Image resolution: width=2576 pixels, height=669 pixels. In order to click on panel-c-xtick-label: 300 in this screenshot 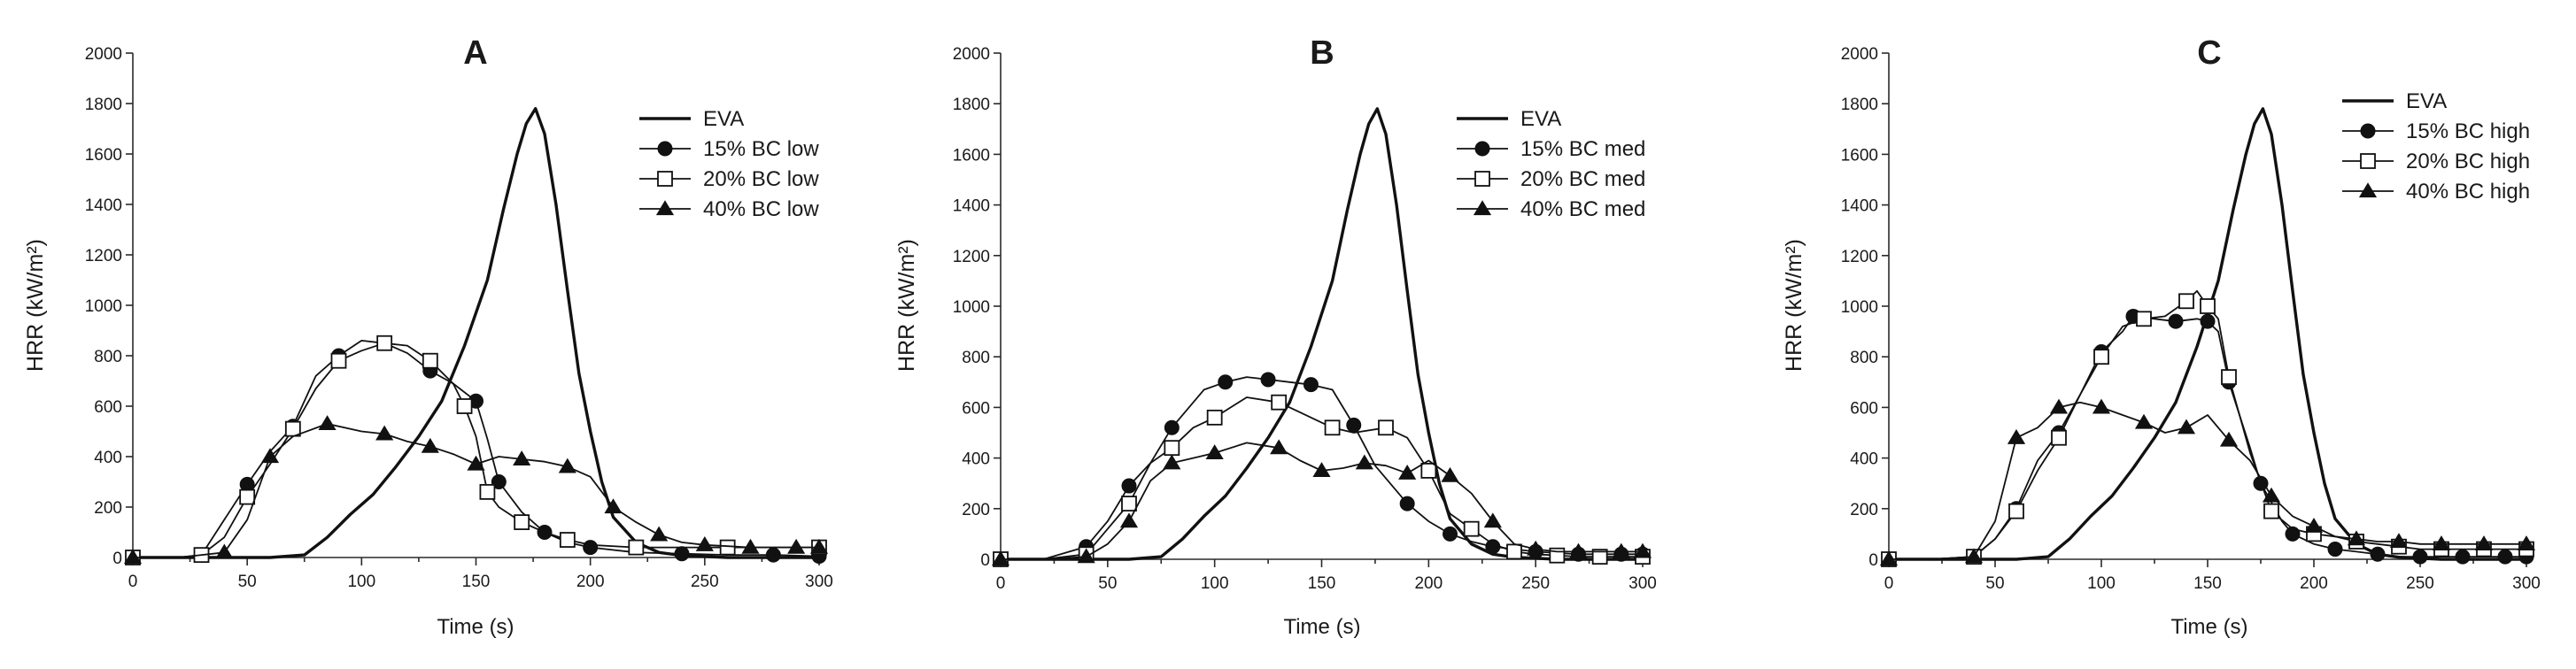, I will do `click(2526, 583)`.